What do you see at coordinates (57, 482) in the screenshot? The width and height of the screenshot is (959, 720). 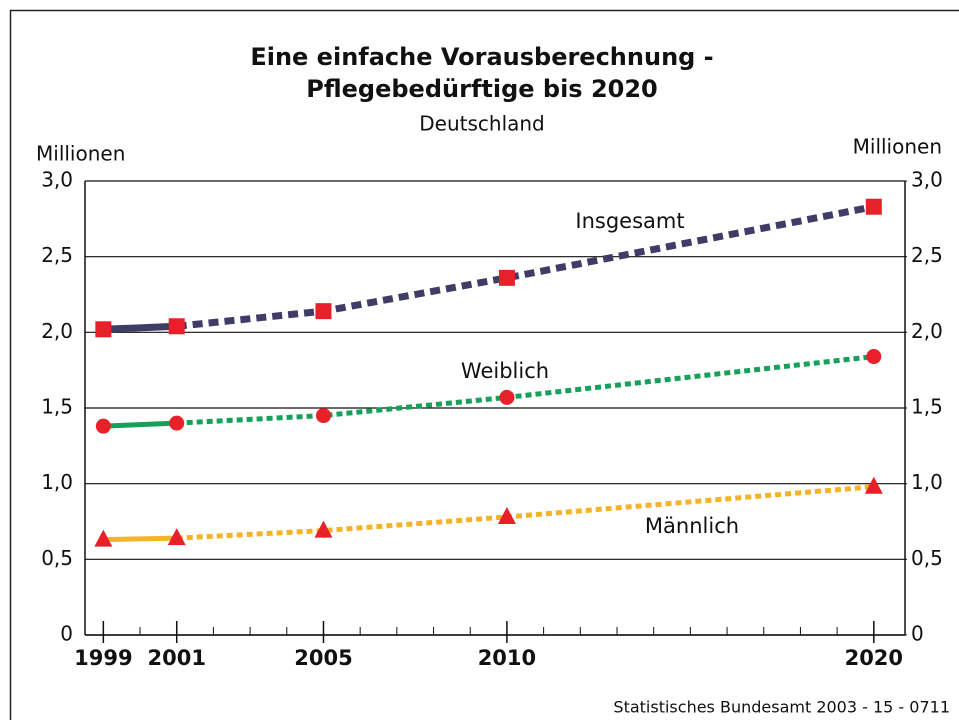 I see `y-tick-label: 1,0` at bounding box center [57, 482].